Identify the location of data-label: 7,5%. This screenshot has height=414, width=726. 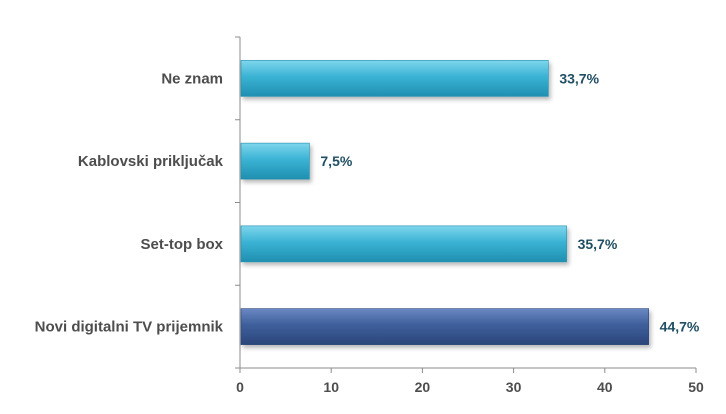
(336, 161).